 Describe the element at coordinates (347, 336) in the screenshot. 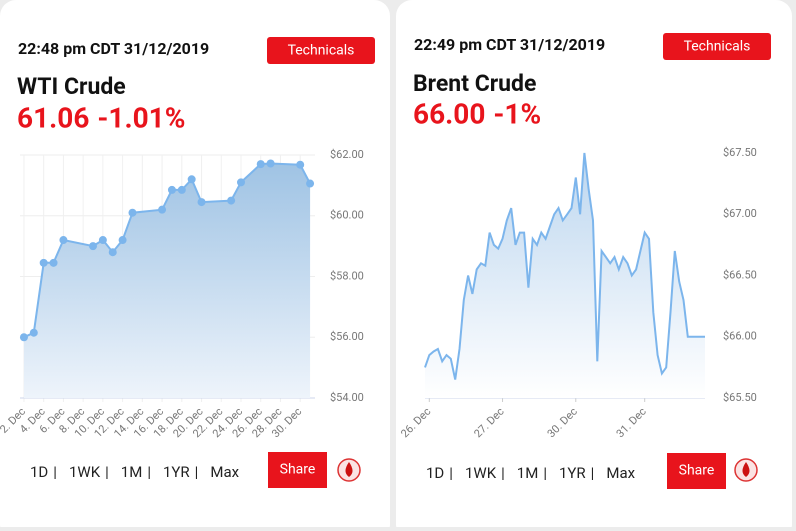

I see `y-tick-label: $56.00` at that location.